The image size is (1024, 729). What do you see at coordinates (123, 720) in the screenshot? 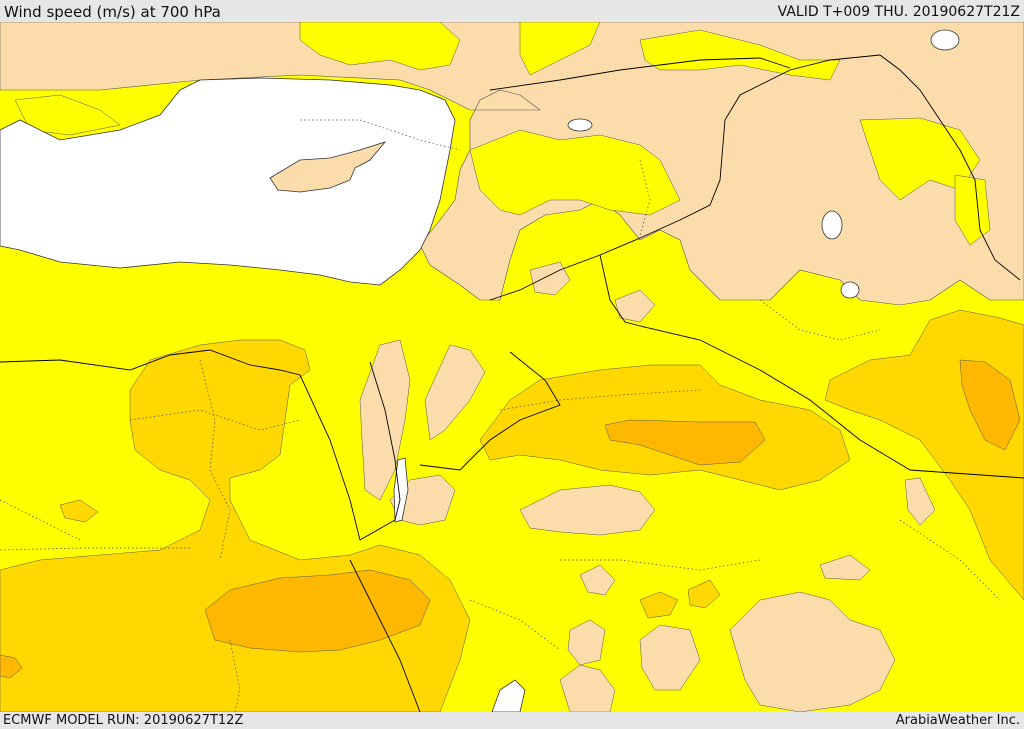
I see `model-run: ECMWF MODEL RUN: 20190627T12Z` at bounding box center [123, 720].